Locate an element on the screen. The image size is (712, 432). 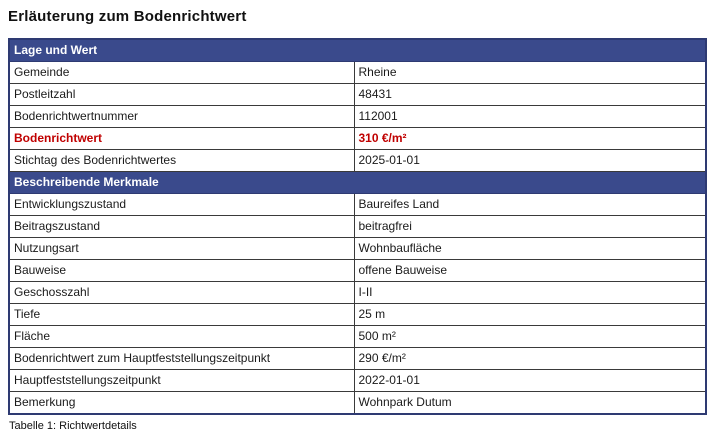
table-row: Fläche 500 m² is located at coordinates (357, 336).